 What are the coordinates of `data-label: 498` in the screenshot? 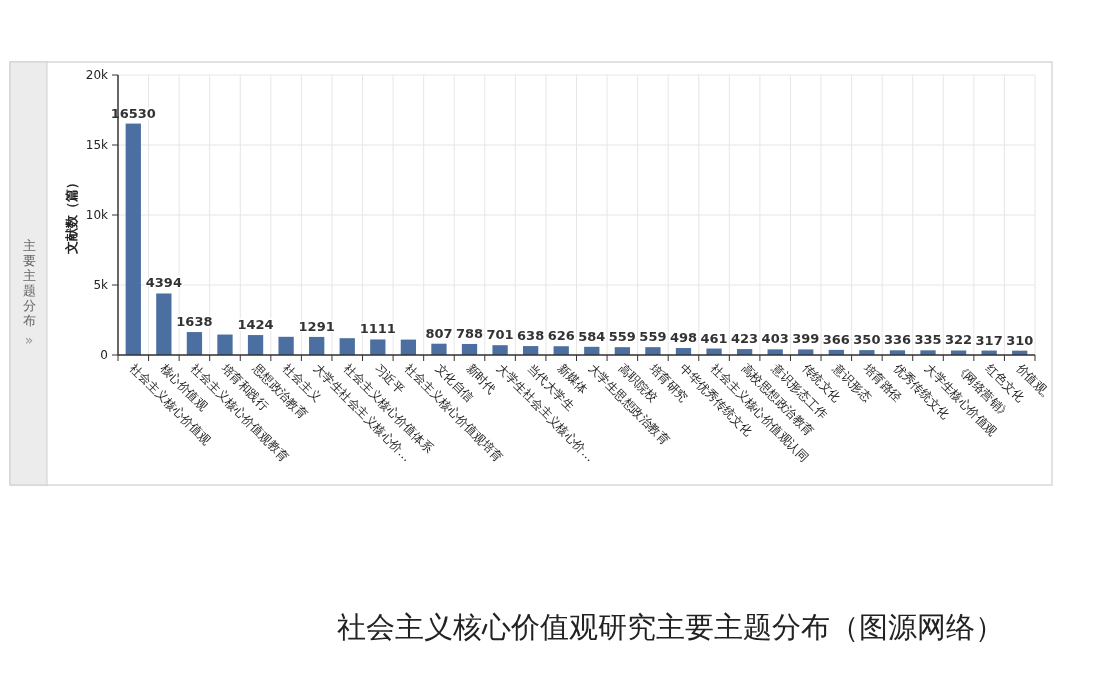 It's located at (683, 338).